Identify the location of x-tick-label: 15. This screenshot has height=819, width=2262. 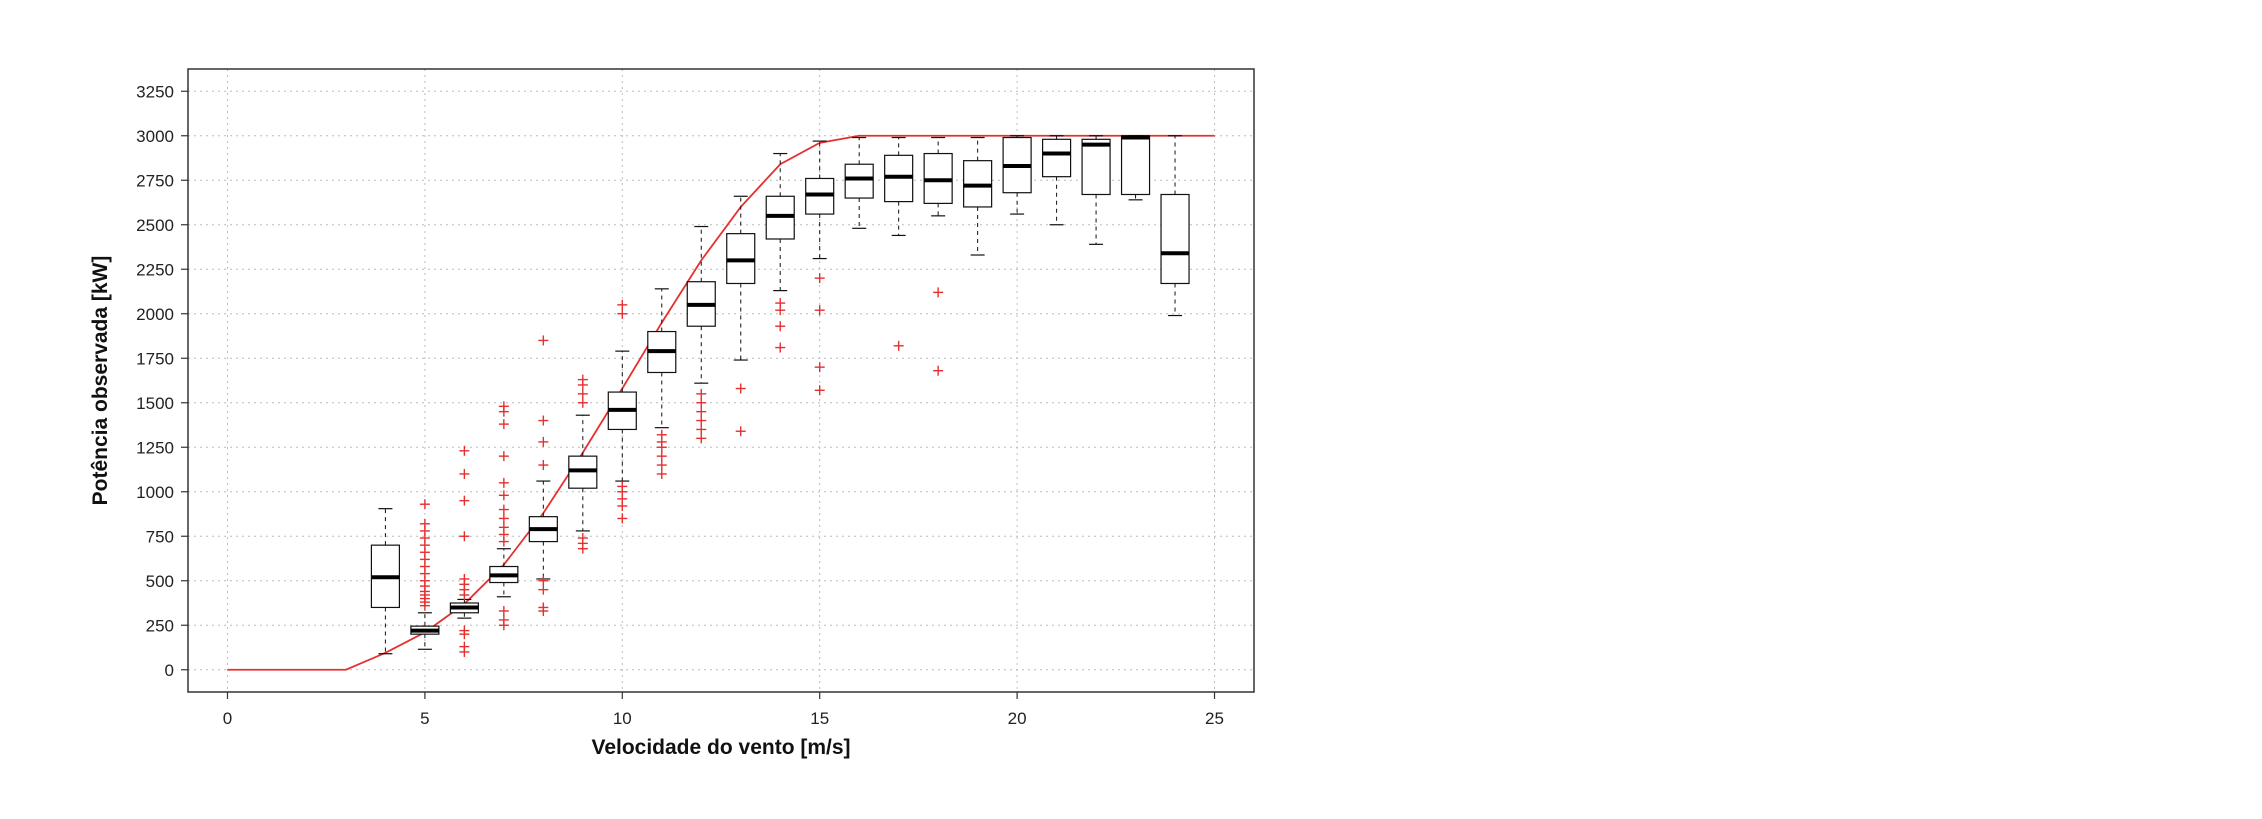
(819, 718).